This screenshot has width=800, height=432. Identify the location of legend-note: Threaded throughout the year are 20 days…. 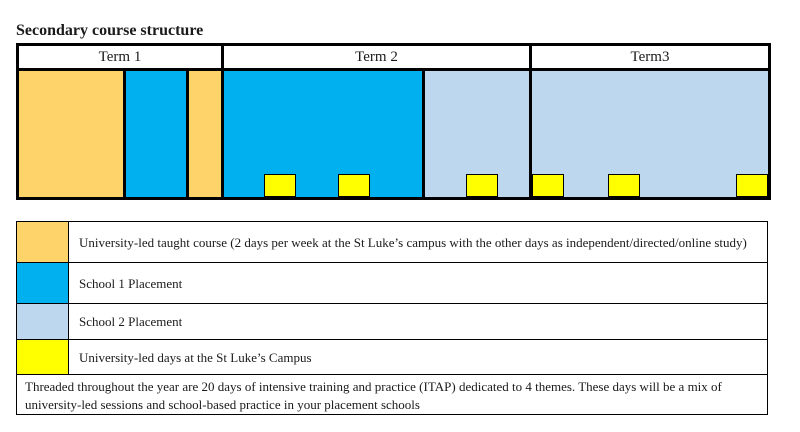
(392, 394).